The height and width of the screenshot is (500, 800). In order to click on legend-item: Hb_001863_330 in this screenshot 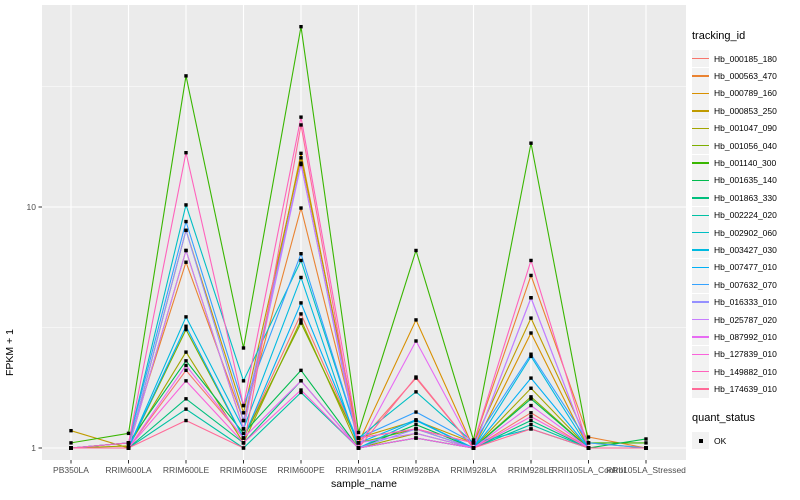, I will do `click(746, 198)`.